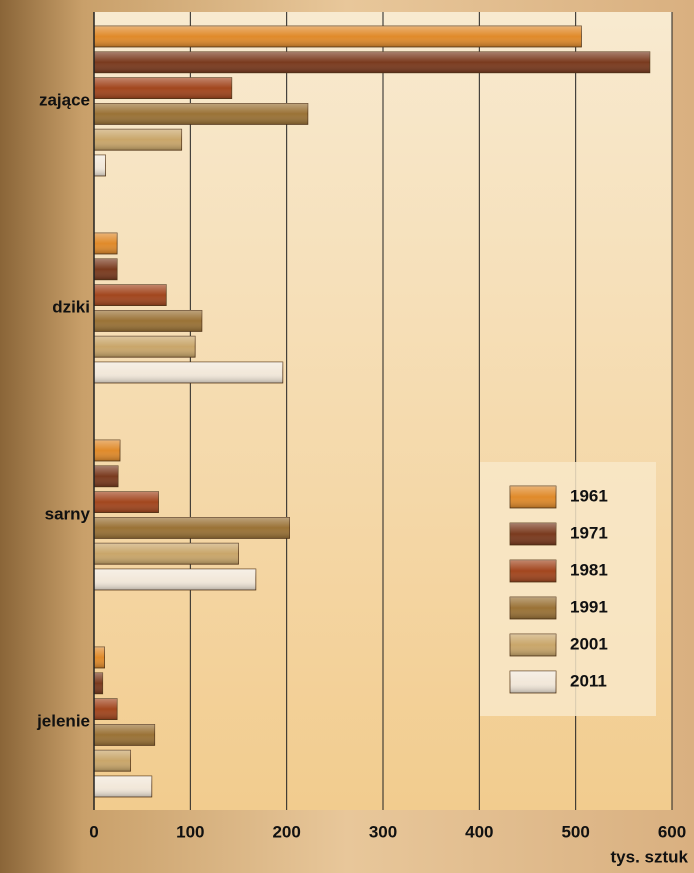  Describe the element at coordinates (190, 831) in the screenshot. I see `x-tick-label: 100` at that location.